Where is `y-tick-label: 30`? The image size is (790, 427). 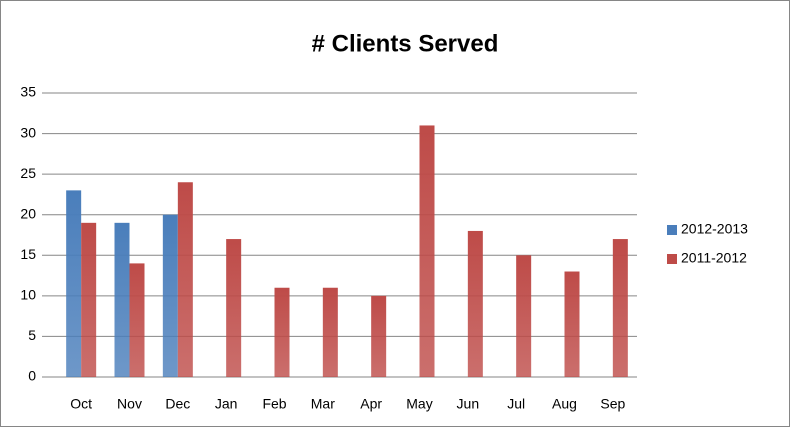
y-tick-label: 30 is located at coordinates (28, 132).